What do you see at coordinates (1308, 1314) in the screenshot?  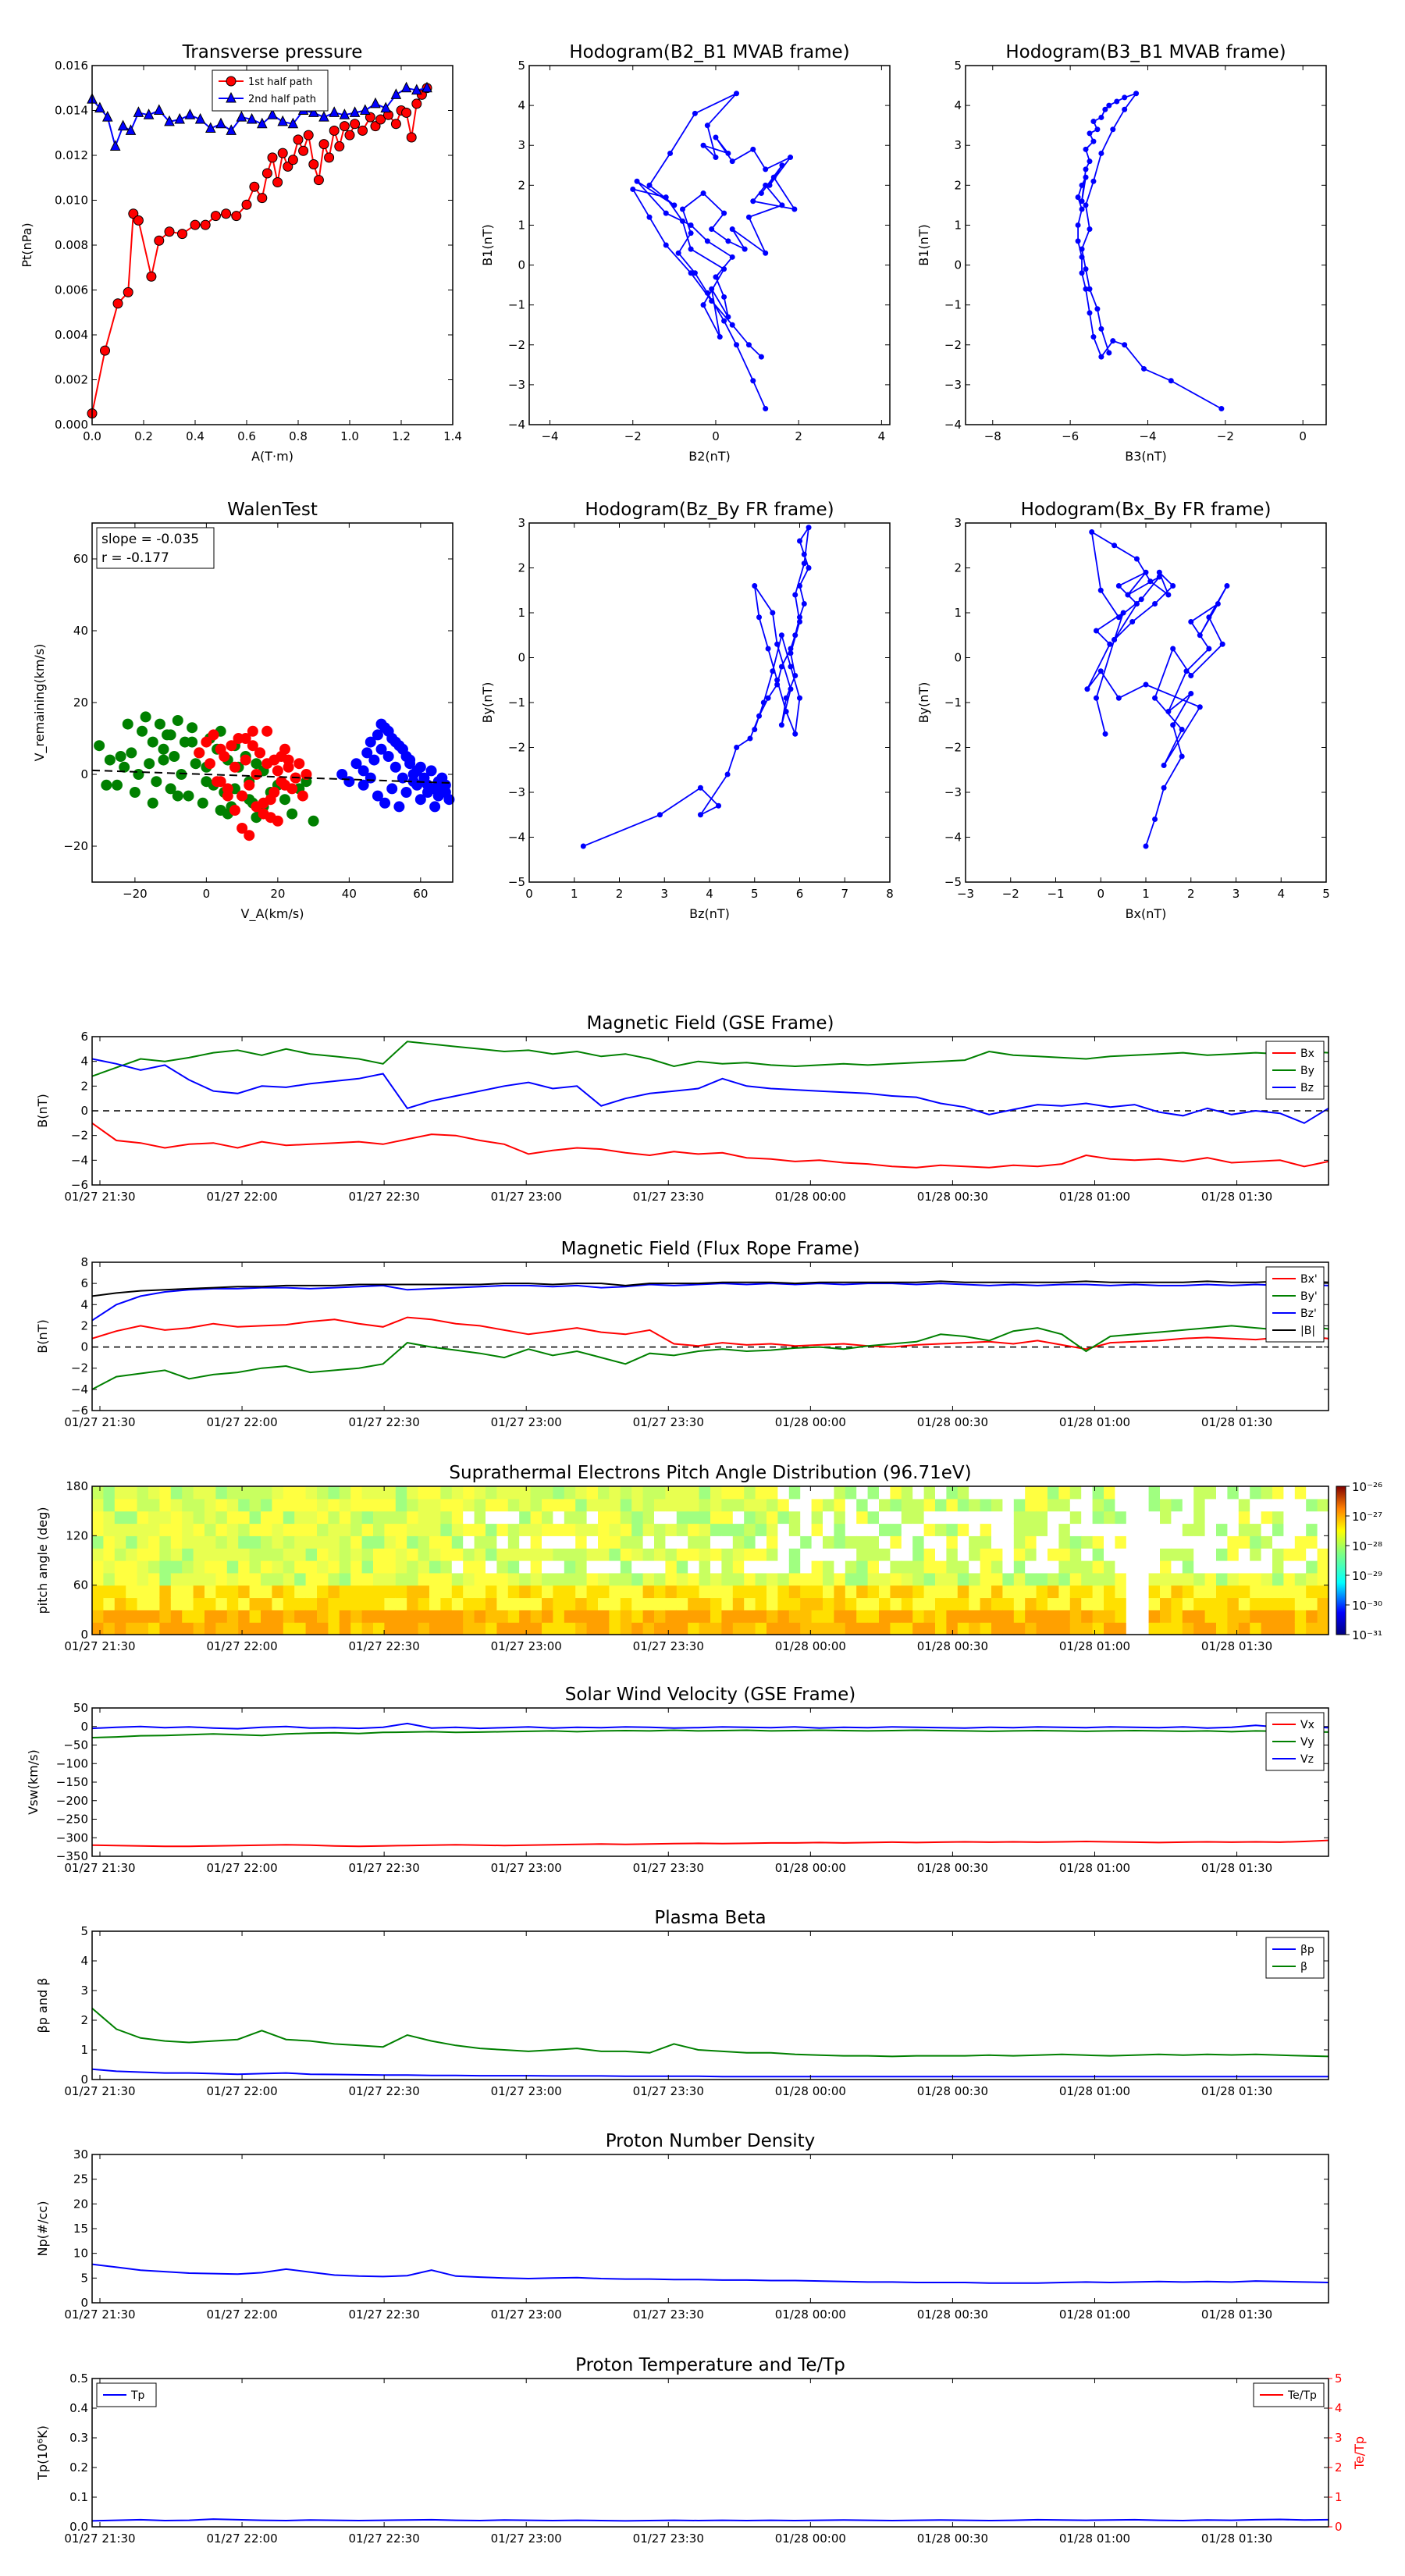 I see `legend-label: Bz'` at bounding box center [1308, 1314].